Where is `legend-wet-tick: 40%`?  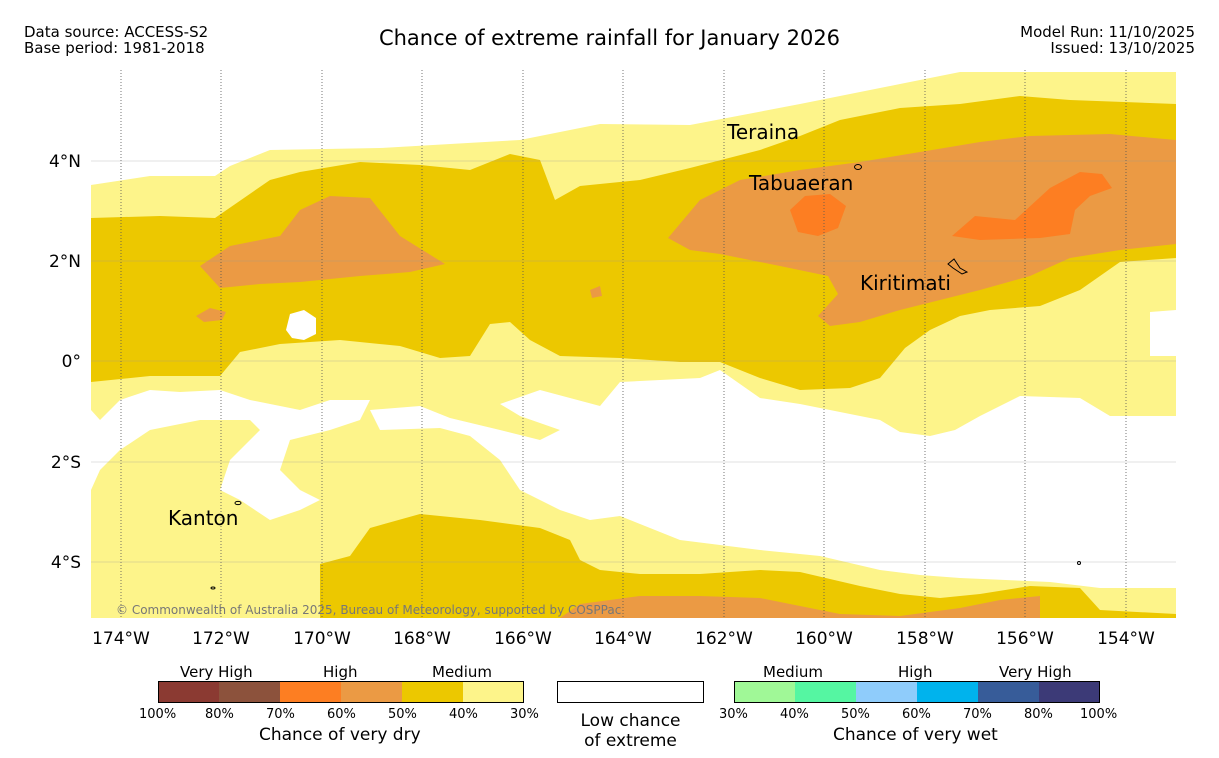
legend-wet-tick: 40% is located at coordinates (794, 714).